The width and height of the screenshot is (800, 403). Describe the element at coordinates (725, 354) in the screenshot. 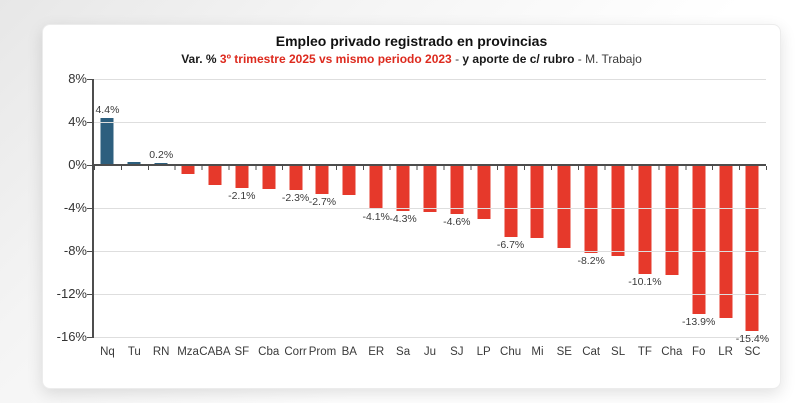

I see `x-label-slot-LR: LR` at that location.